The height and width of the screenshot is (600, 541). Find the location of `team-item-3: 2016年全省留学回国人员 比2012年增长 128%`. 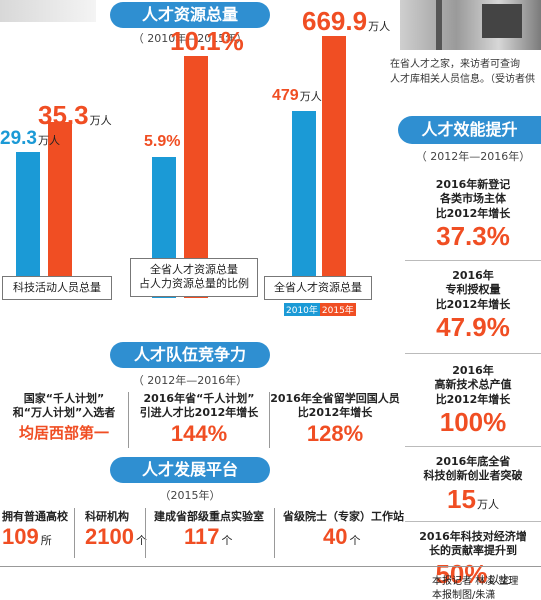

team-item-3: 2016年全省留学回国人员 比2012年增长 128% is located at coordinates (335, 419).